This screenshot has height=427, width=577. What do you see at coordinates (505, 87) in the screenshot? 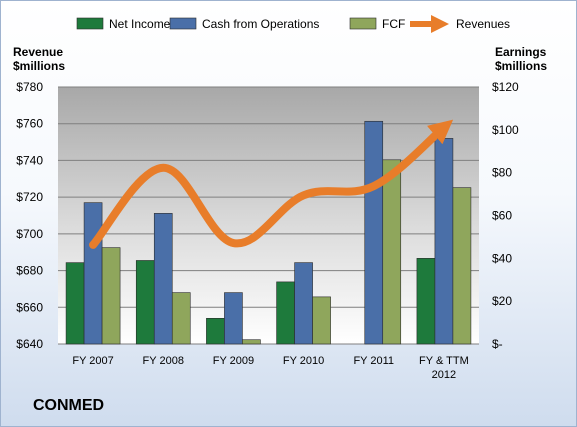
I see `right-tick-label: $120` at bounding box center [505, 87].